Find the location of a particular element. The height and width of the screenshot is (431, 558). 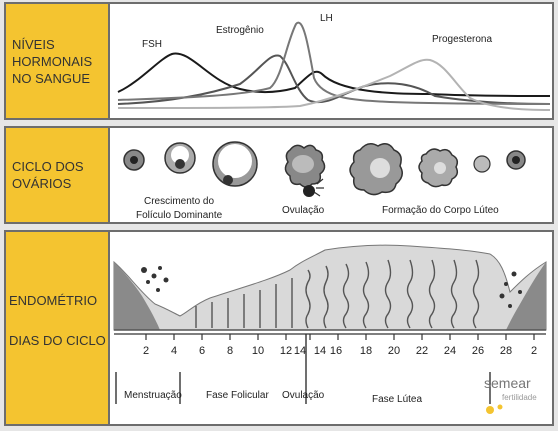

day-label: 26 is located at coordinates (478, 351).